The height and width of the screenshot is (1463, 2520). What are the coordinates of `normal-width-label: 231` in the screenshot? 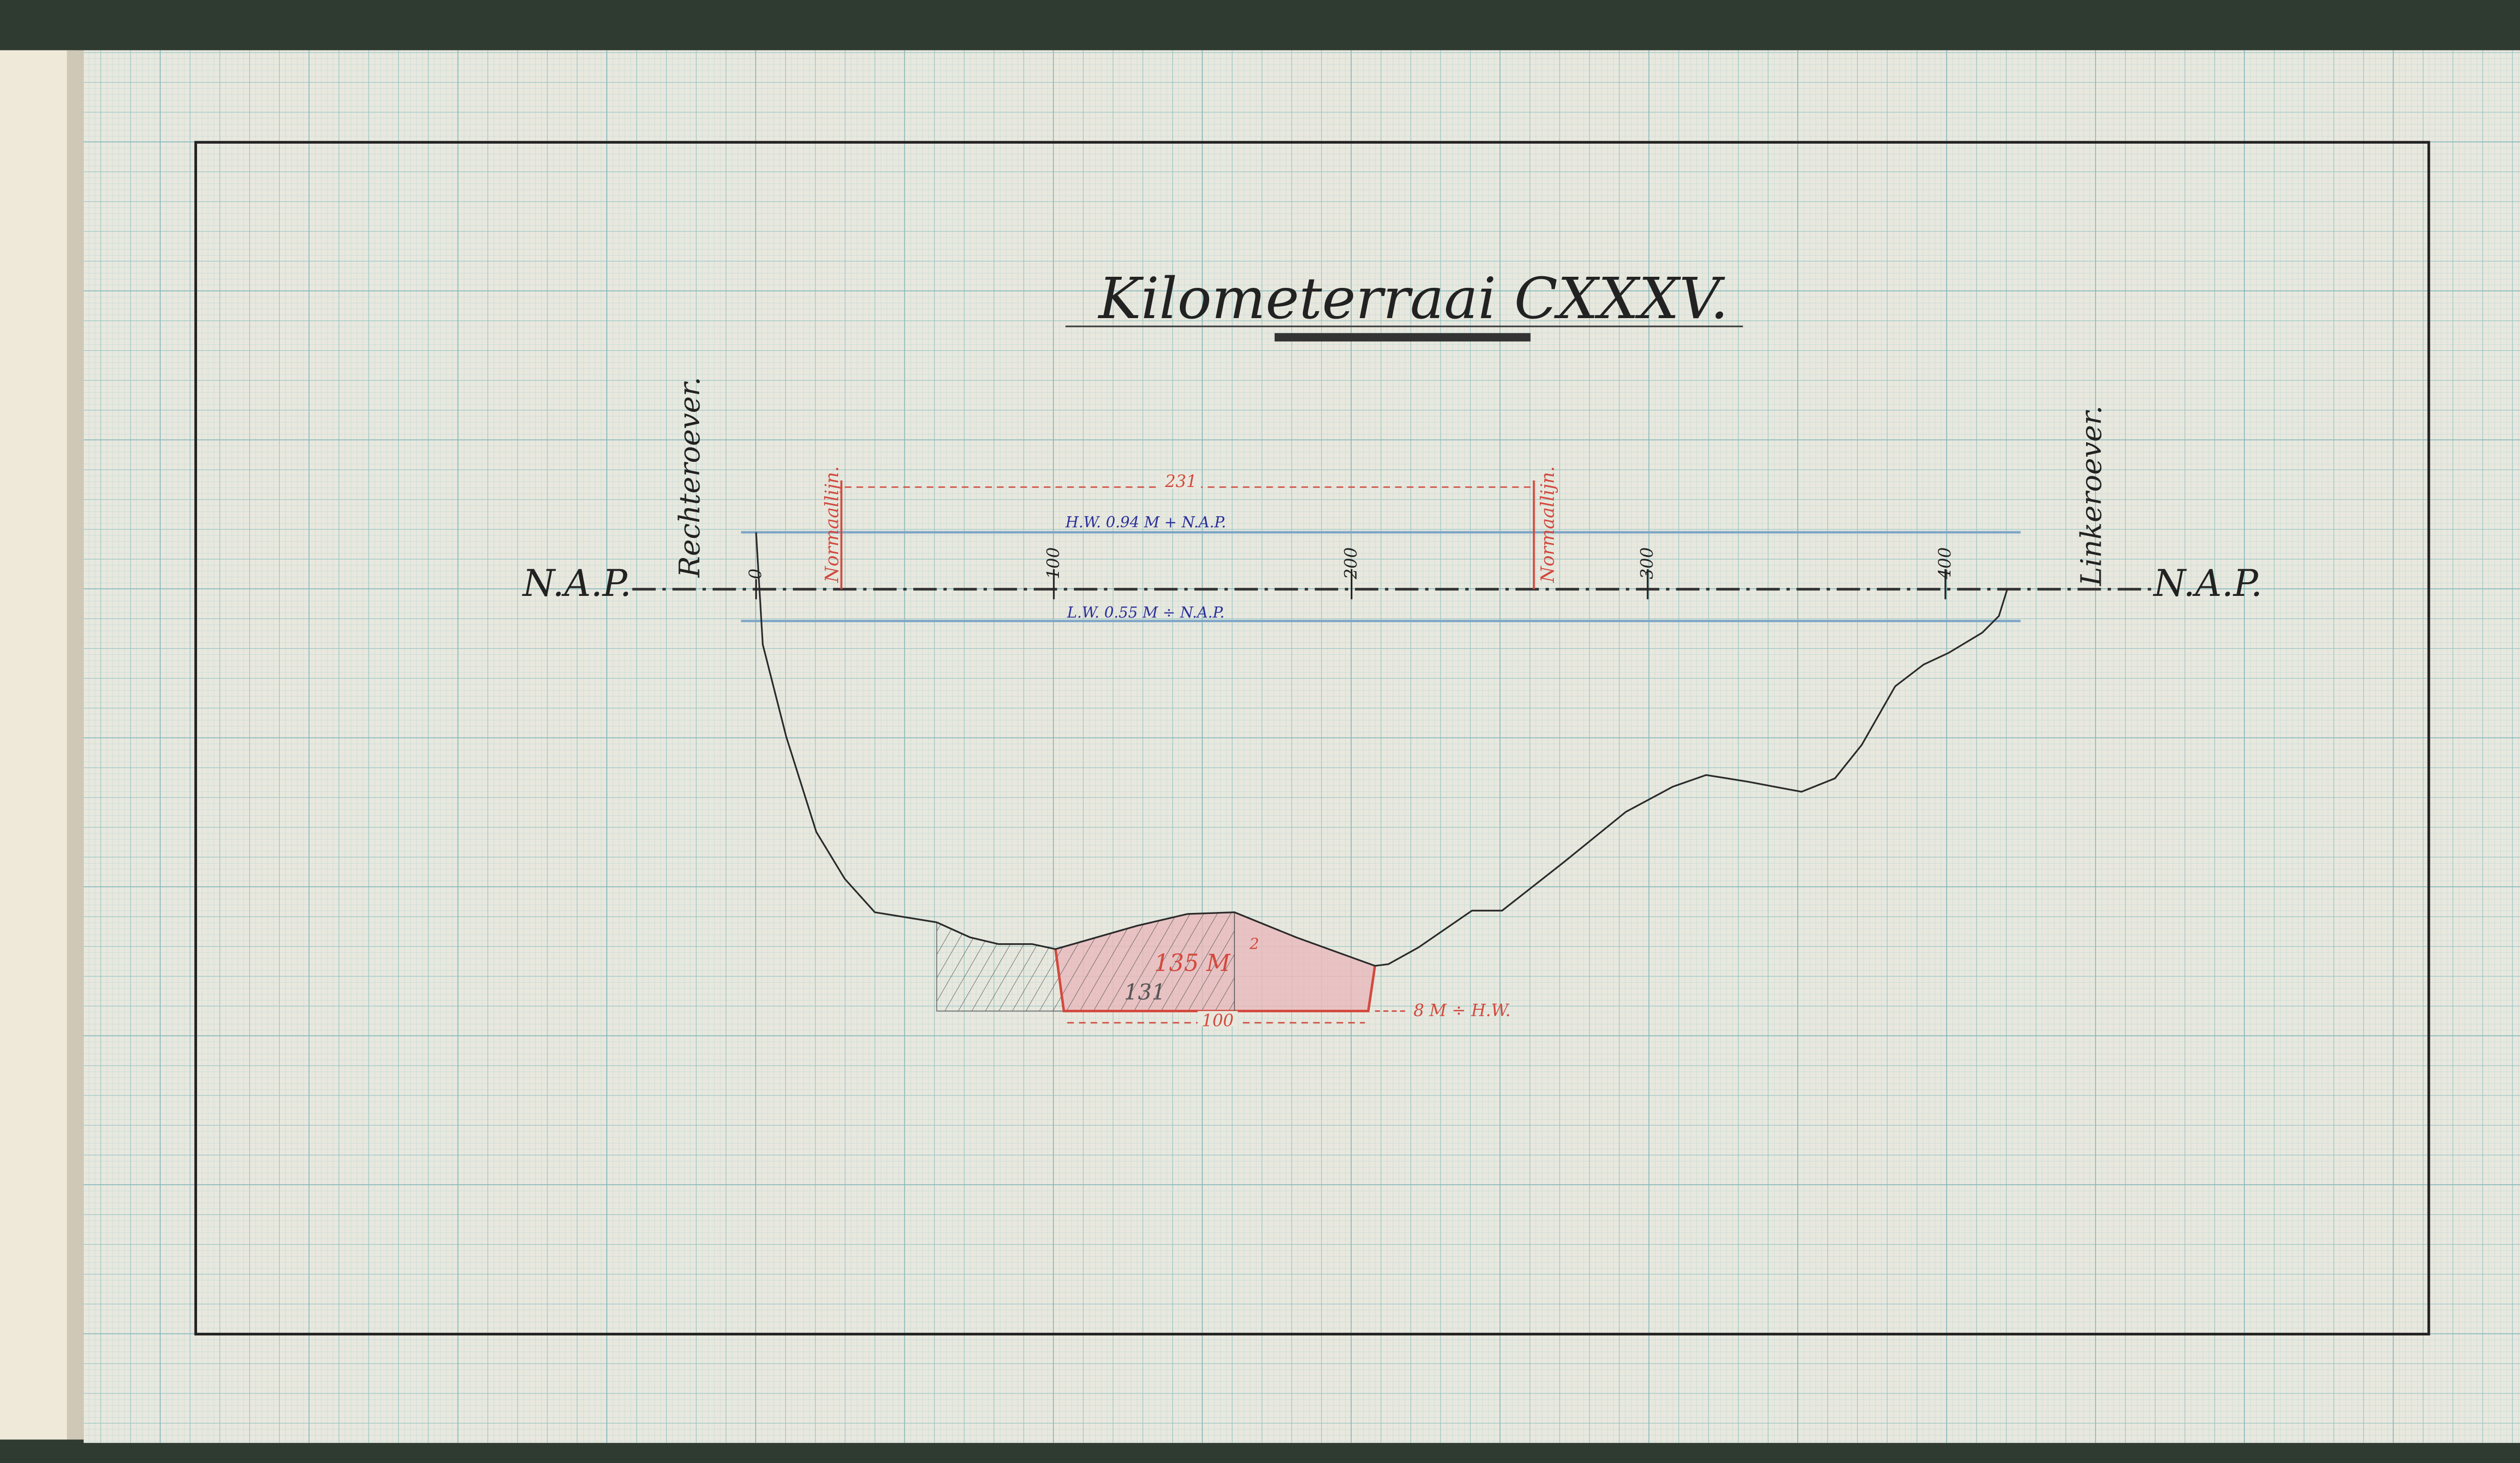 It's located at (1180, 481).